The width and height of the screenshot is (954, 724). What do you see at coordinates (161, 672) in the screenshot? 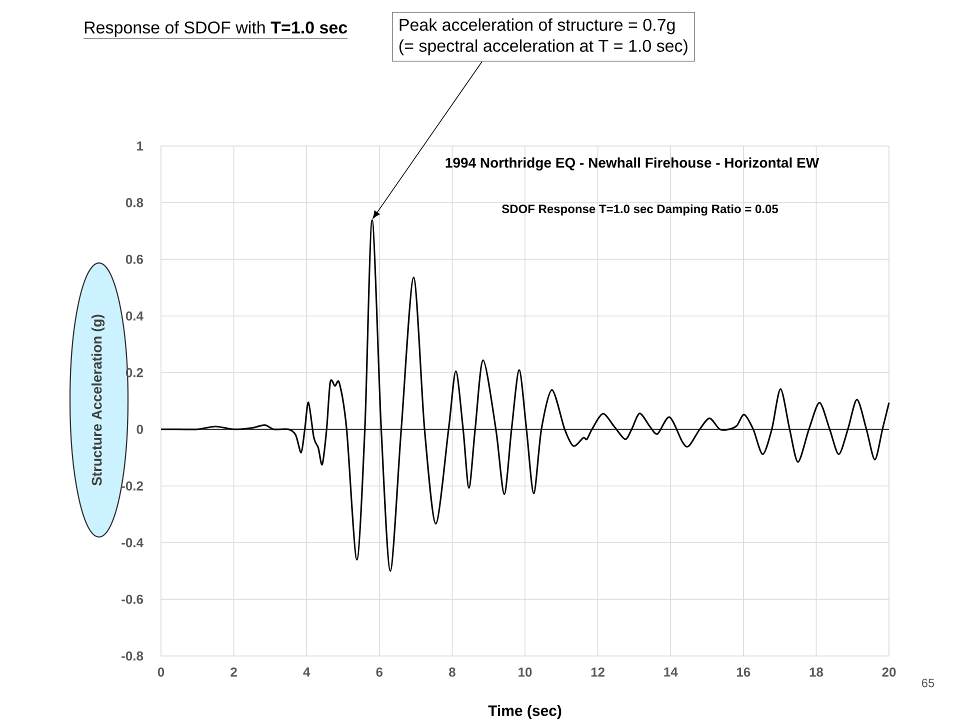
I see `x-tick-label: 0` at bounding box center [161, 672].